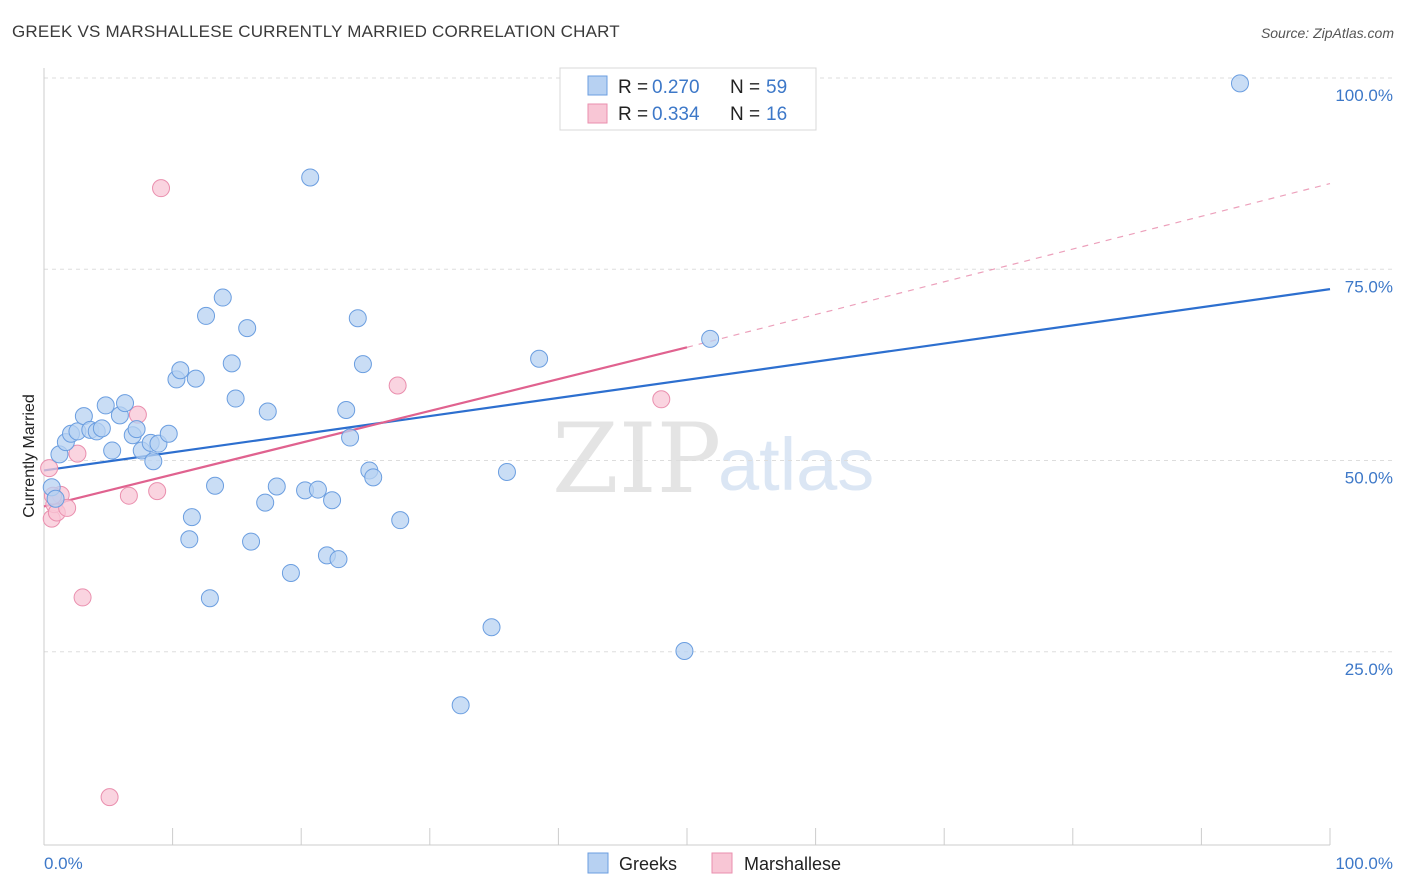 This screenshot has width=1406, height=892. Describe the element at coordinates (722, 863) in the screenshot. I see `bottom-legend-swatch-marshallese` at that location.